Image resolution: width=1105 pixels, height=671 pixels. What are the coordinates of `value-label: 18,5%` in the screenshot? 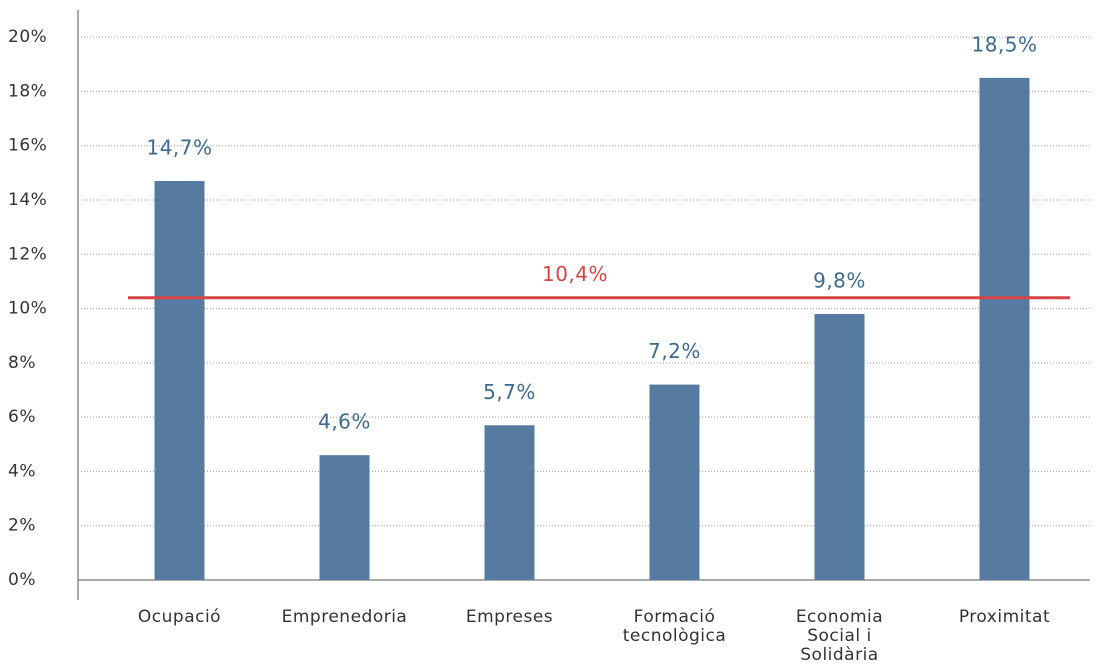 It's located at (1004, 44).